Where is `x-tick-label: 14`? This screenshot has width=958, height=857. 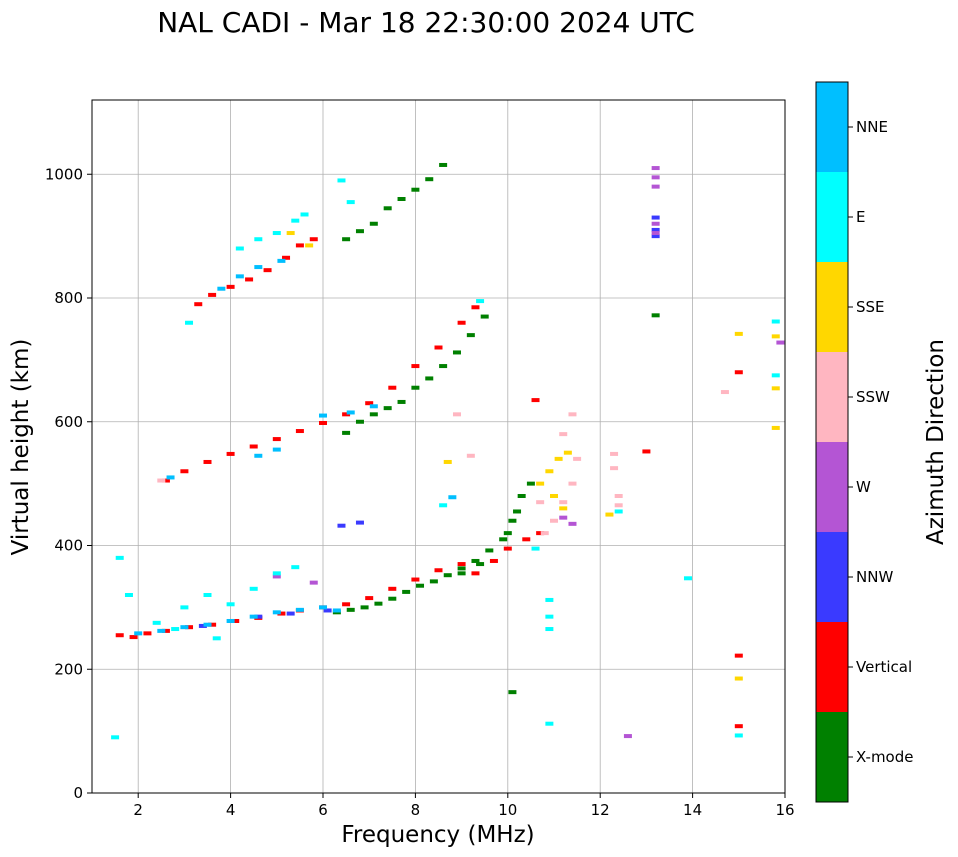
x-tick-label: 14 is located at coordinates (692, 810).